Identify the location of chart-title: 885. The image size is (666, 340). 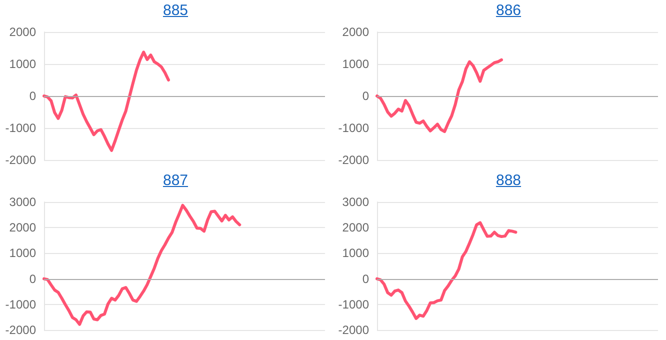
(176, 11).